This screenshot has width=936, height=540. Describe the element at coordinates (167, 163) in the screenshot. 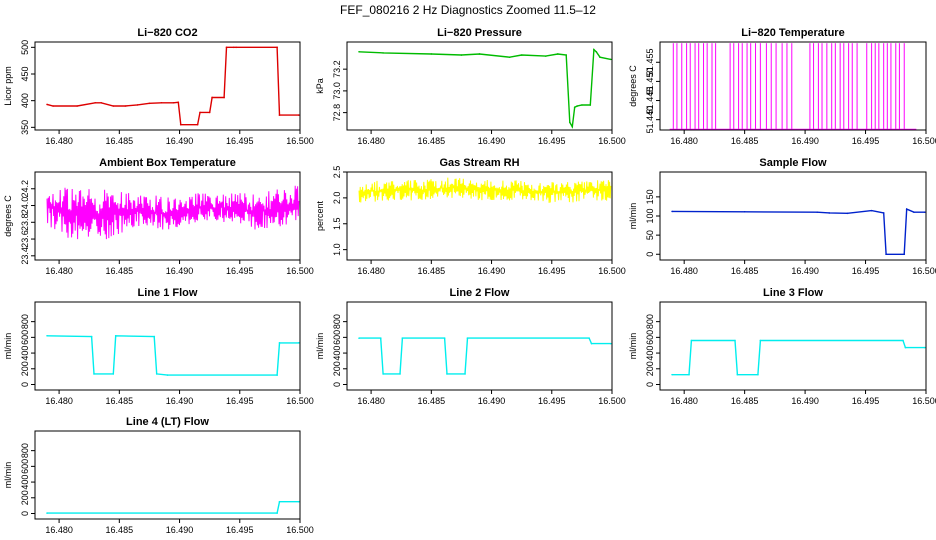

I see `chart-title: Ambient Box Temperature` at that location.